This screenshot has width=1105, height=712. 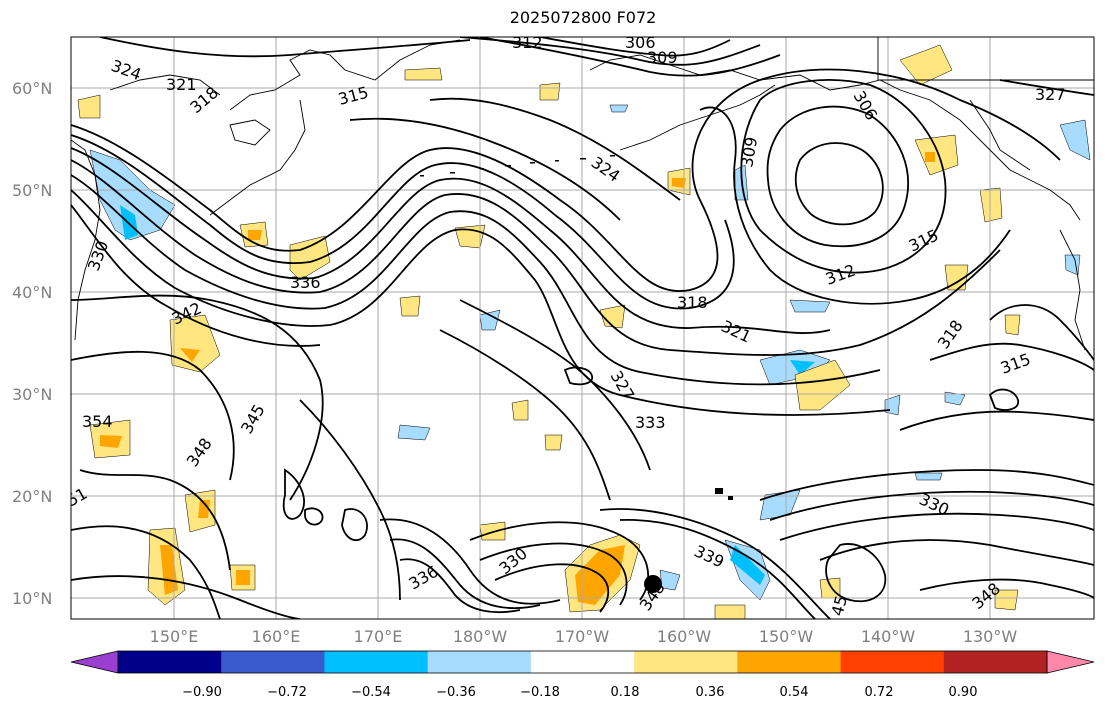 I want to click on colorbar-tick-label: 0.18, so click(x=625, y=692).